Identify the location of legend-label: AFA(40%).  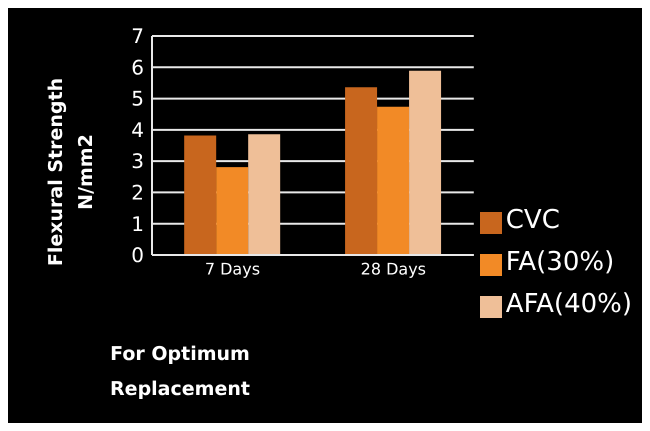
(569, 303).